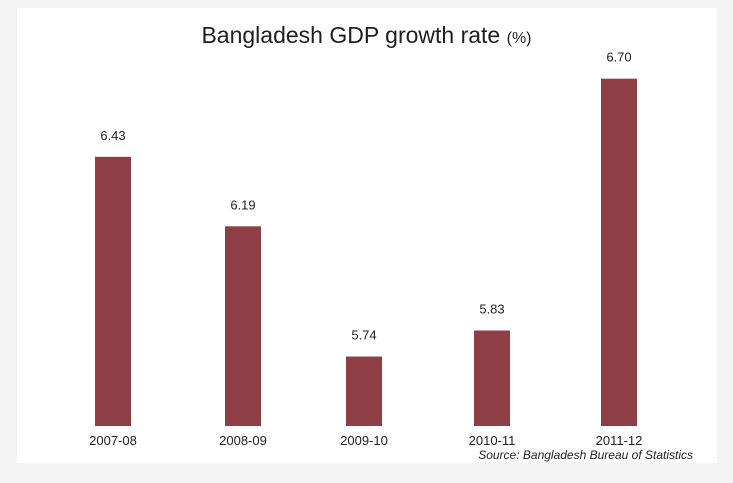 Image resolution: width=733 pixels, height=483 pixels. Describe the element at coordinates (113, 440) in the screenshot. I see `x-tick-label-2007-08: 2007-08` at that location.